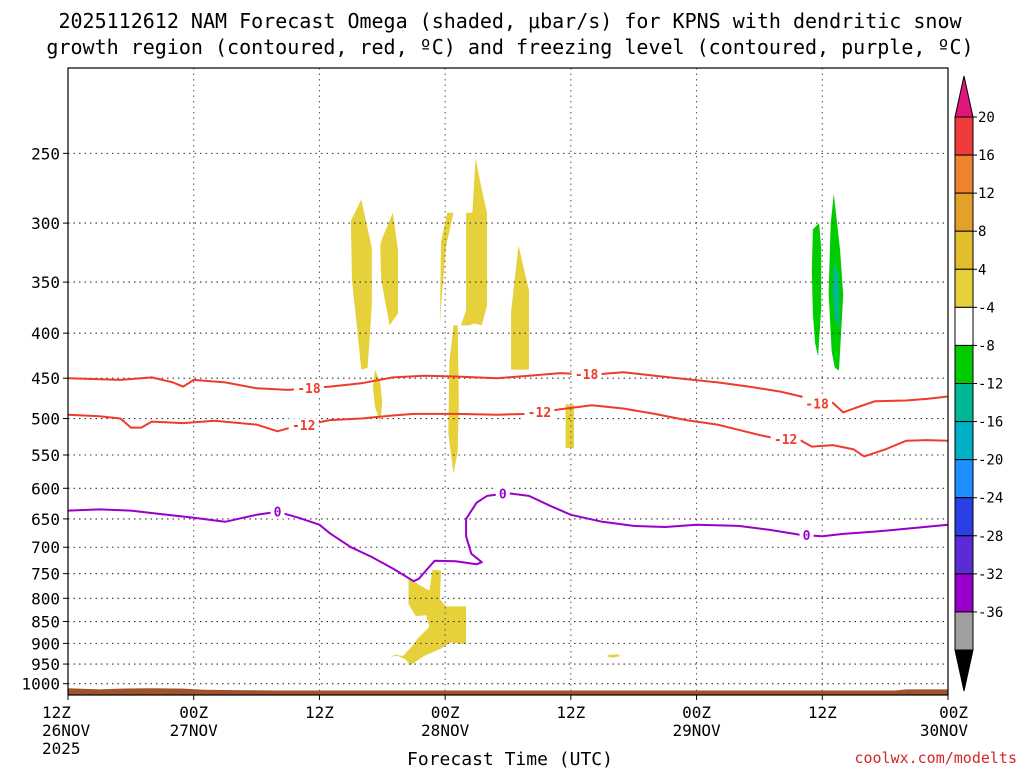 The image size is (1024, 768). What do you see at coordinates (986, 346) in the screenshot?
I see `colorbar-label-6: -8` at bounding box center [986, 346].